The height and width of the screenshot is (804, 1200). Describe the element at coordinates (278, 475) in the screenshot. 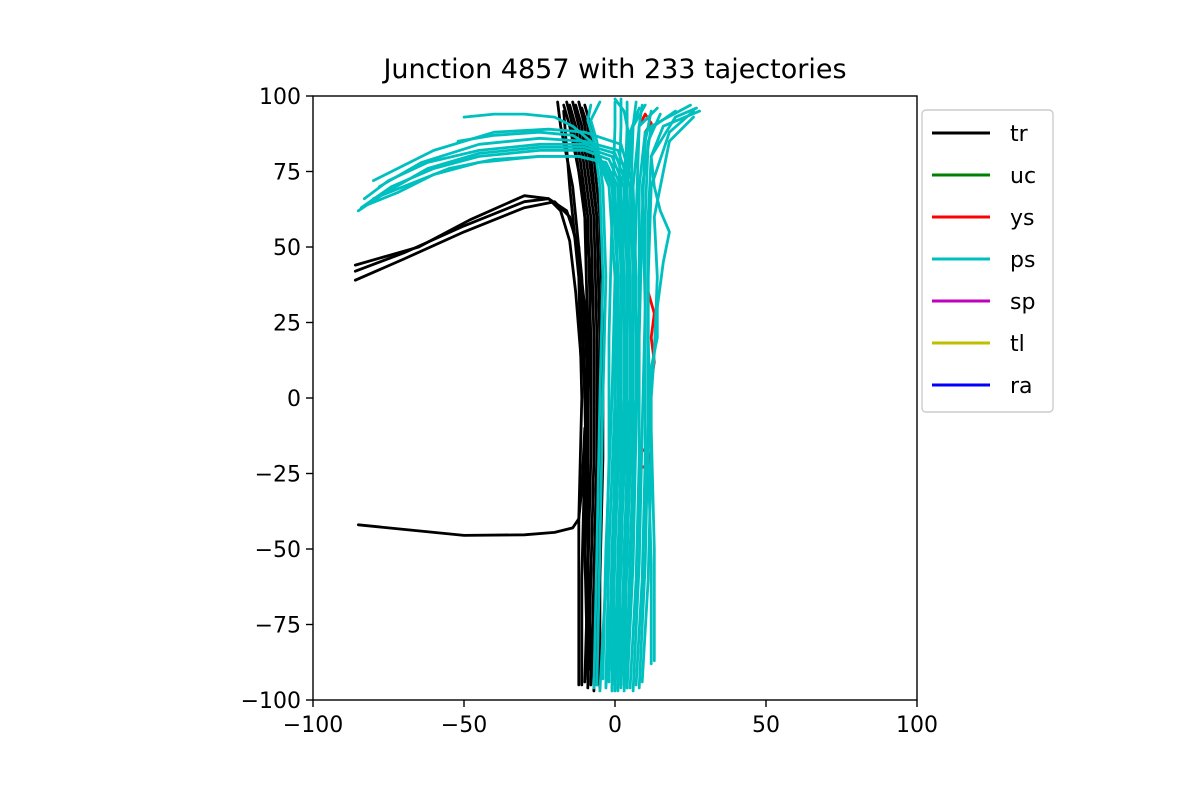

I see `y-tick-label: −25` at that location.